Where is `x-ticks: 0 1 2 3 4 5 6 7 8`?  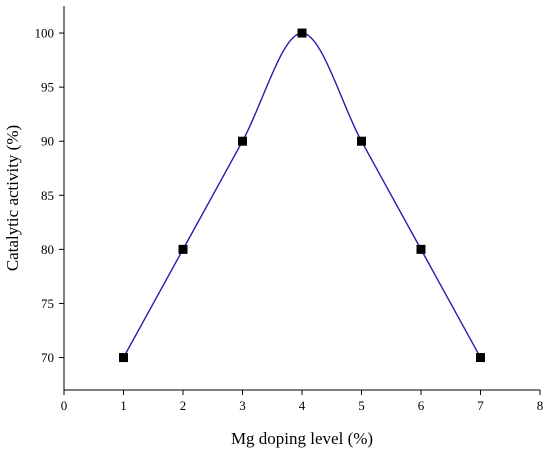
x-ticks: 0 1 2 3 4 5 6 7 8 is located at coordinates (302, 401).